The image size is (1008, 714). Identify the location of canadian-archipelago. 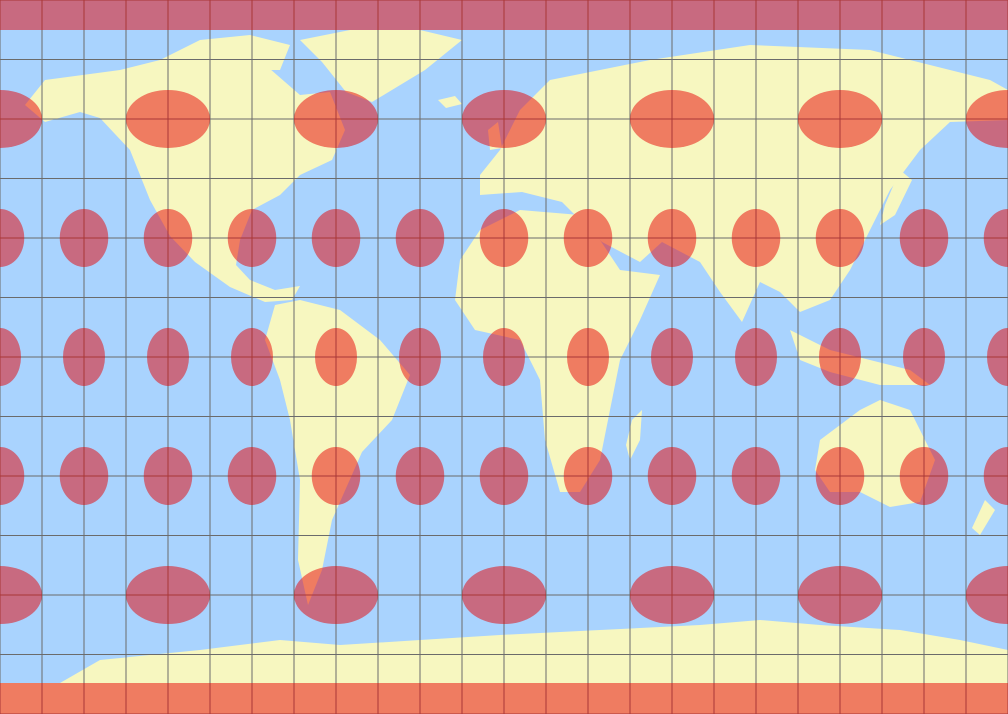
(225, 52).